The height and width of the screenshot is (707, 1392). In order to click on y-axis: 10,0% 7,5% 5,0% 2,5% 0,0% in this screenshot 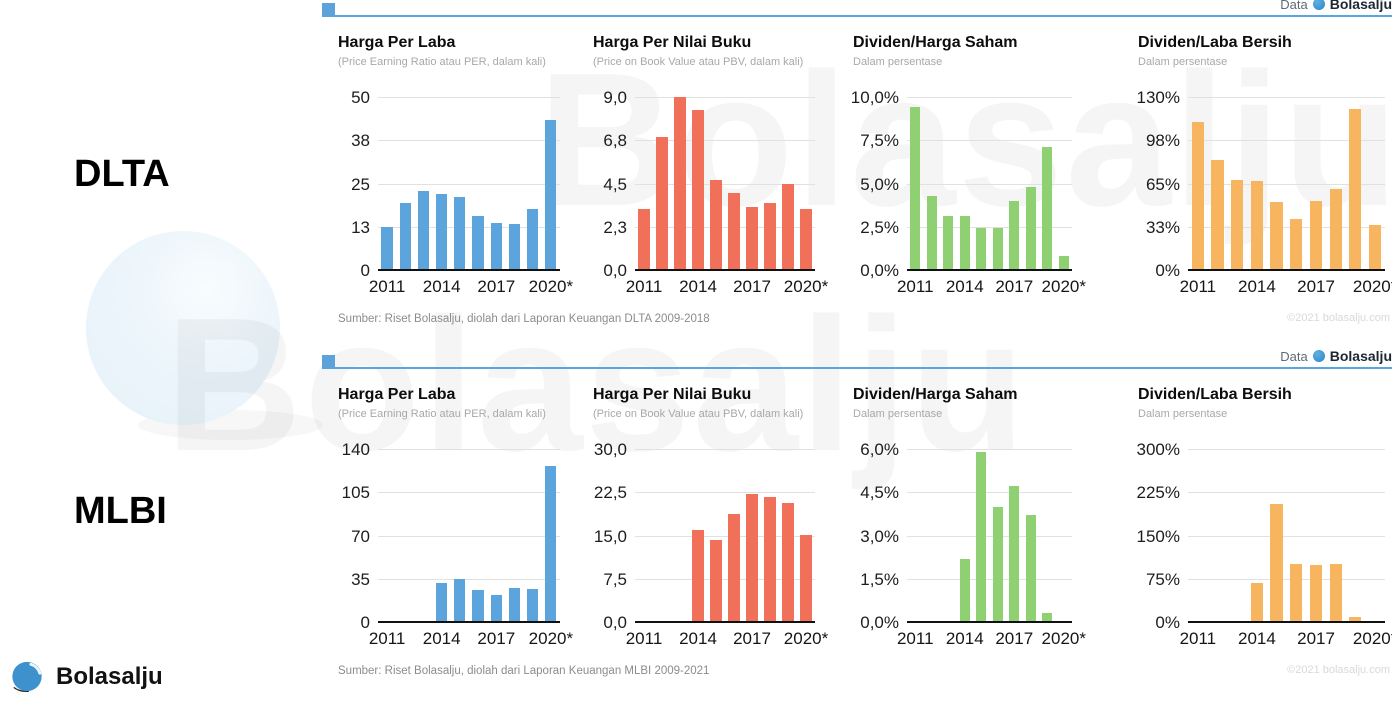, I will do `click(879, 184)`.